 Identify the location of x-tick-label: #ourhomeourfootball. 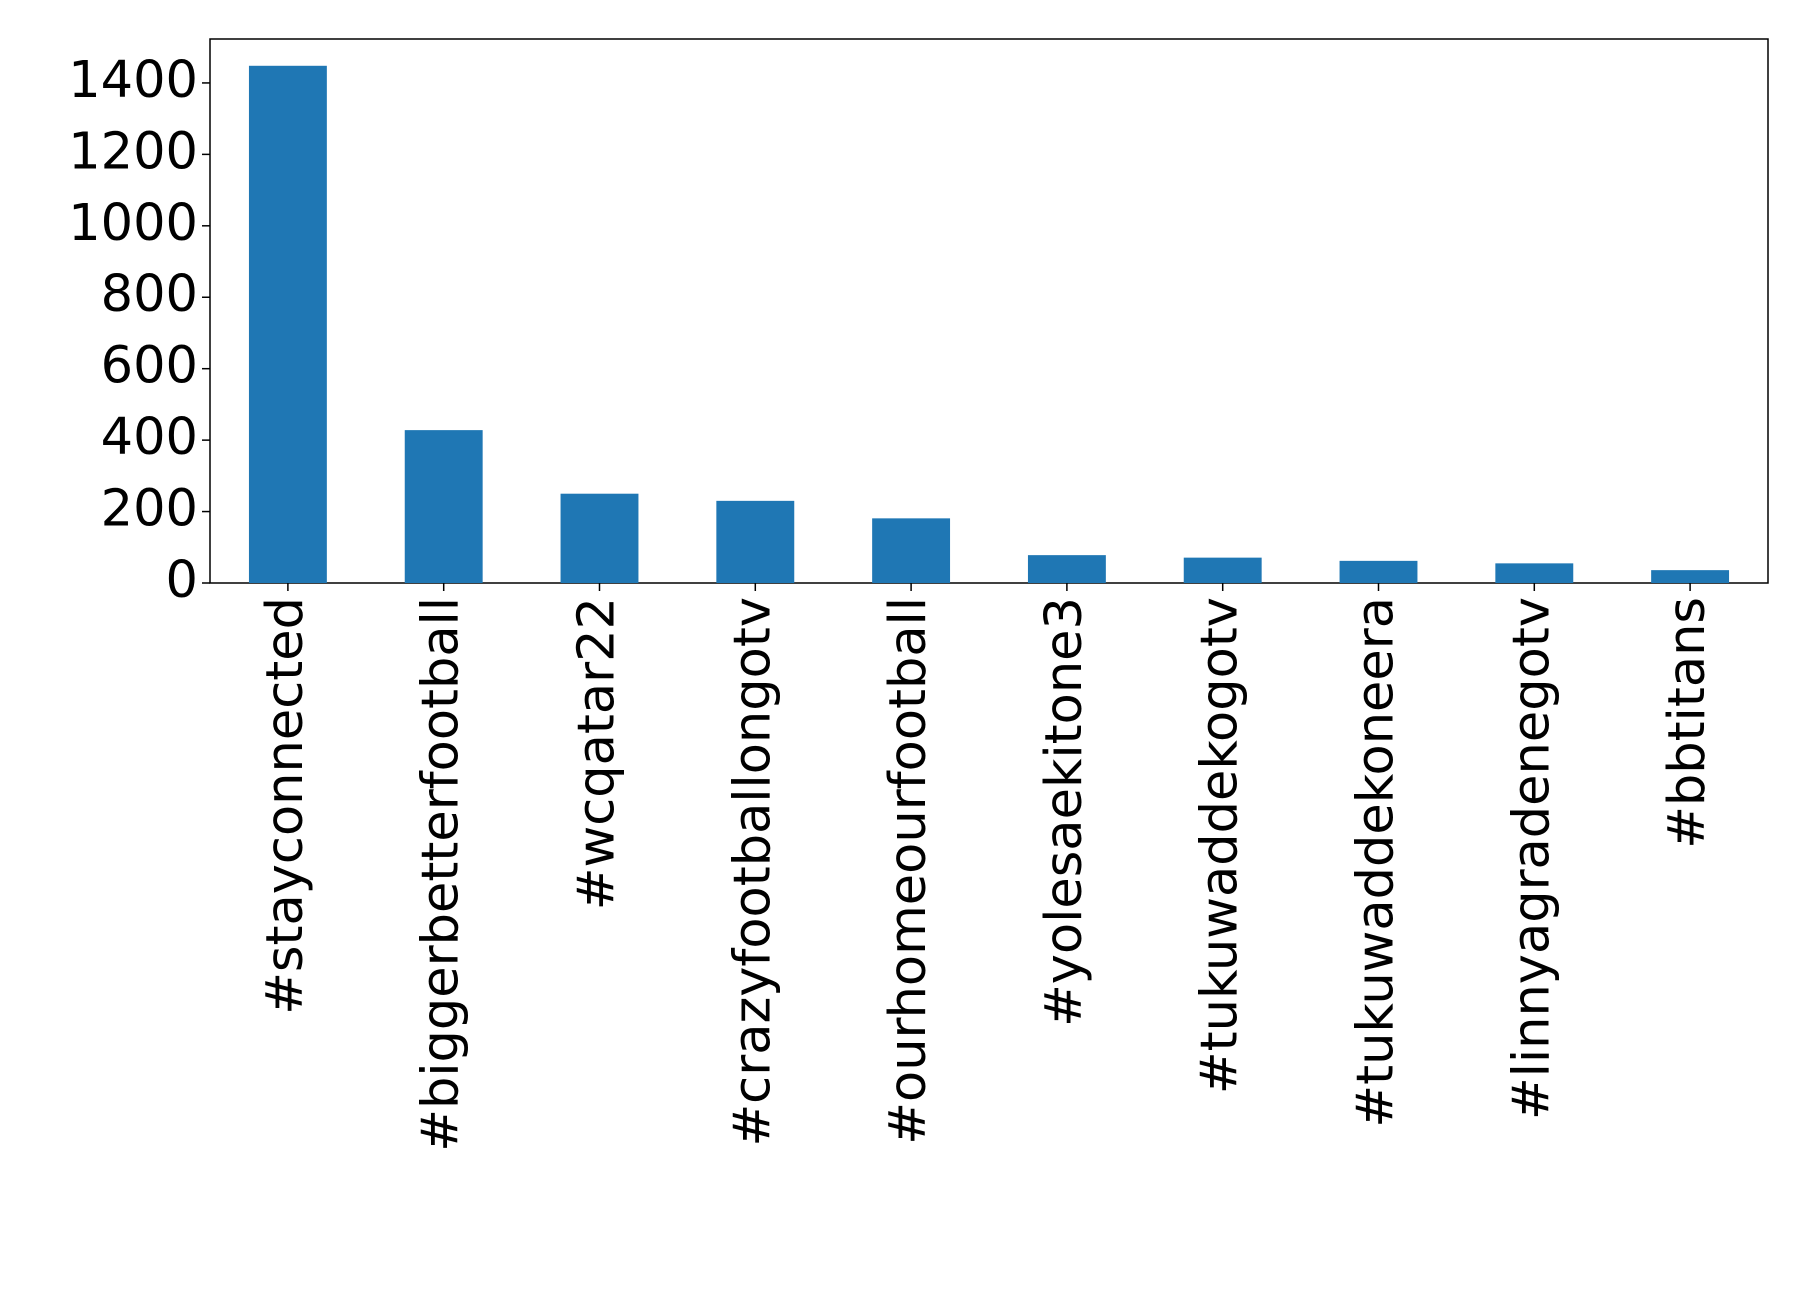
(908, 871).